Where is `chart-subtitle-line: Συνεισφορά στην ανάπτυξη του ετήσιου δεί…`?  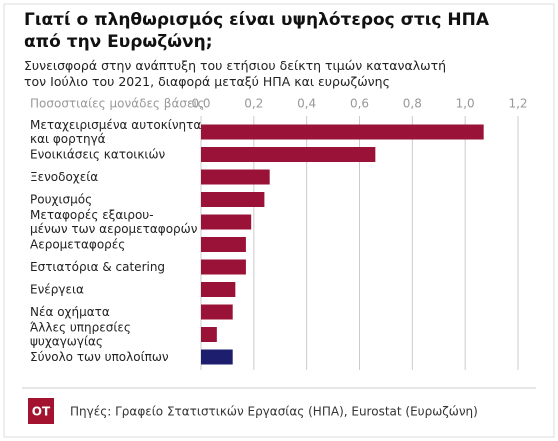 chart-subtitle-line: Συνεισφορά στην ανάπτυξη του ετήσιου δεί… is located at coordinates (235, 65).